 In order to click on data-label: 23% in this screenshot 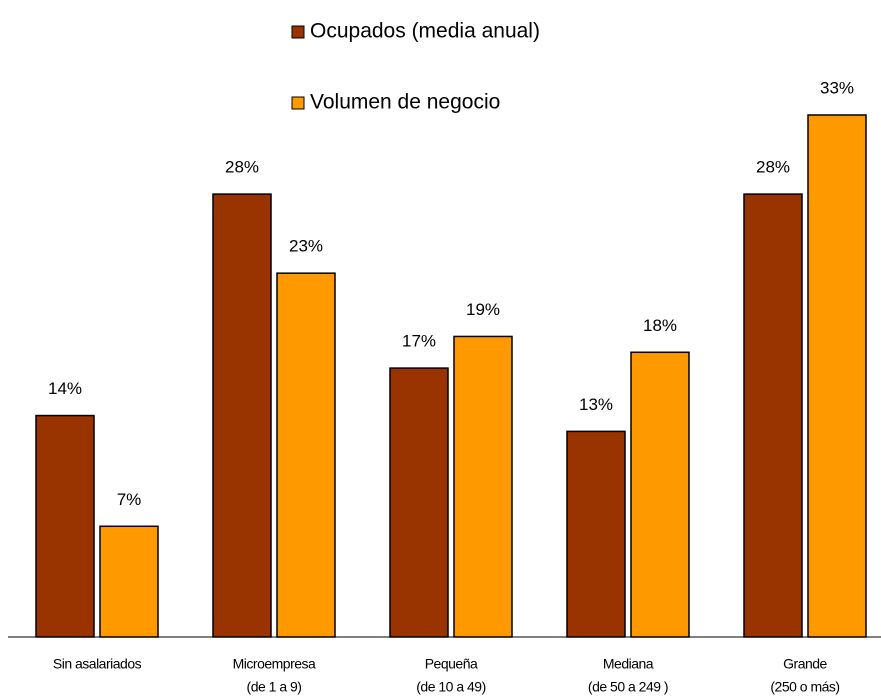, I will do `click(306, 246)`.